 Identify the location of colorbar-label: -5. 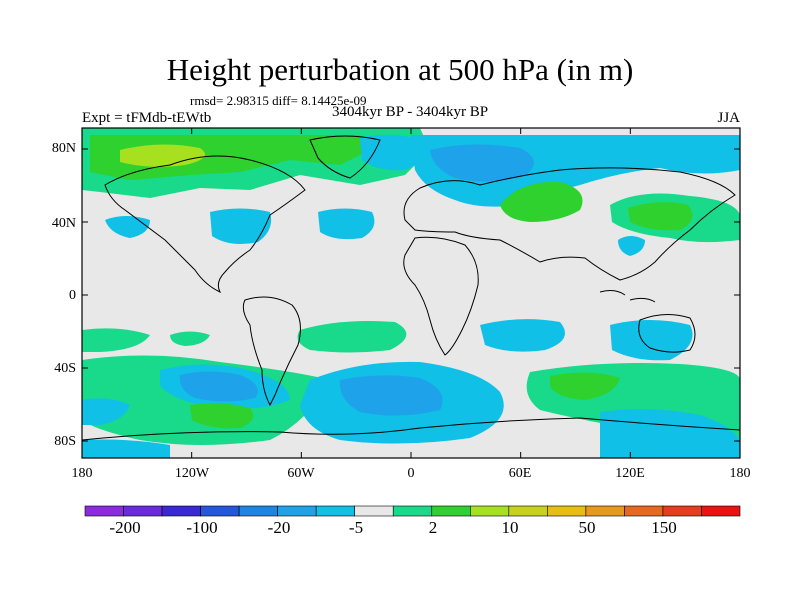
(356, 527).